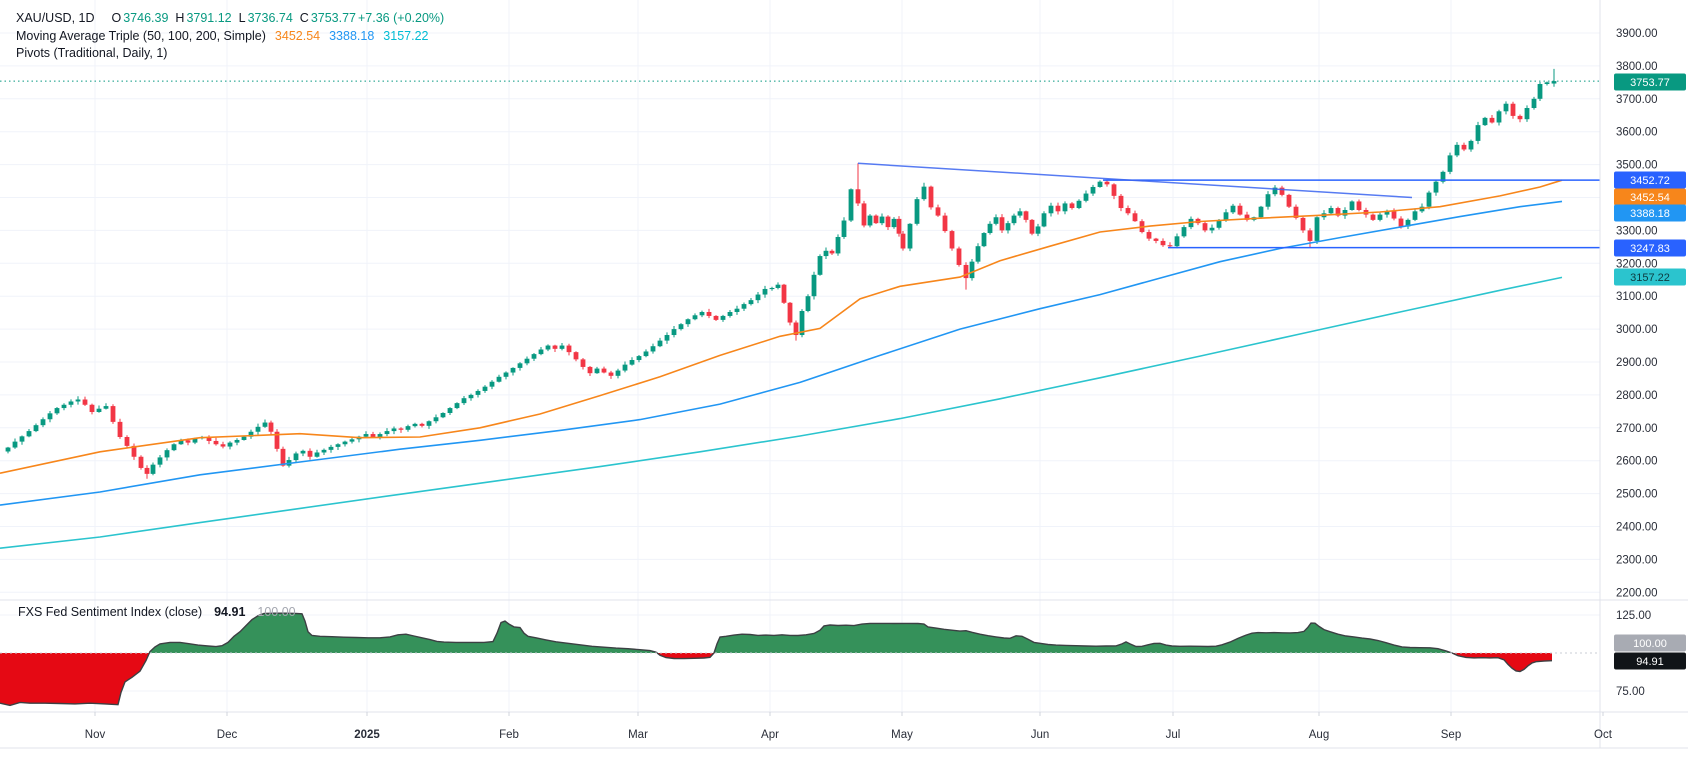 This screenshot has height=762, width=1688. I want to click on svg-text: 3900.00, so click(1637, 34).